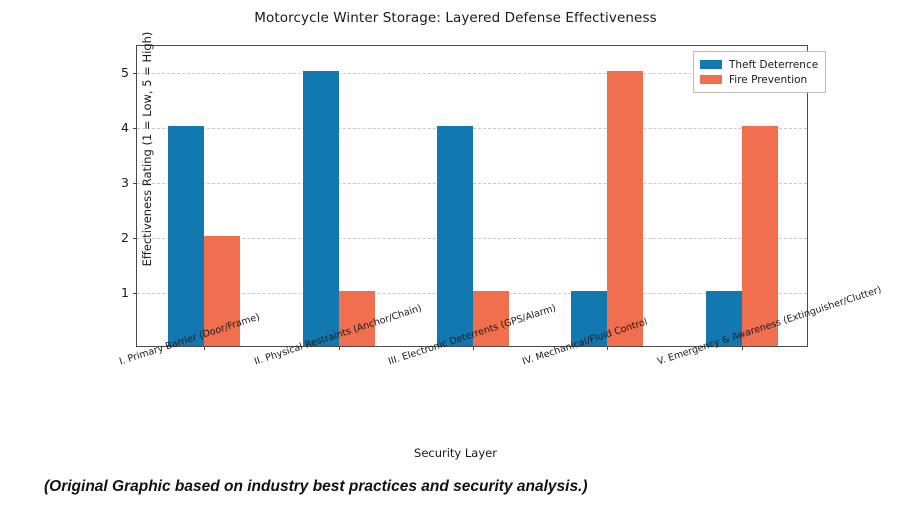 The width and height of the screenshot is (911, 526). What do you see at coordinates (125, 73) in the screenshot?
I see `y-tick-label: 5` at bounding box center [125, 73].